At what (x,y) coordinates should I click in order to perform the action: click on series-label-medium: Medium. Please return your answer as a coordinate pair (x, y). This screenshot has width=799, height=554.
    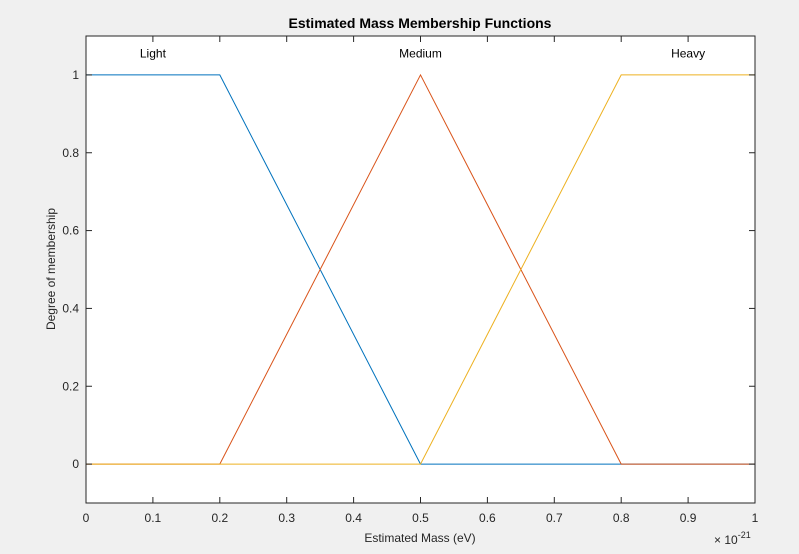
    Looking at the image, I should click on (420, 53).